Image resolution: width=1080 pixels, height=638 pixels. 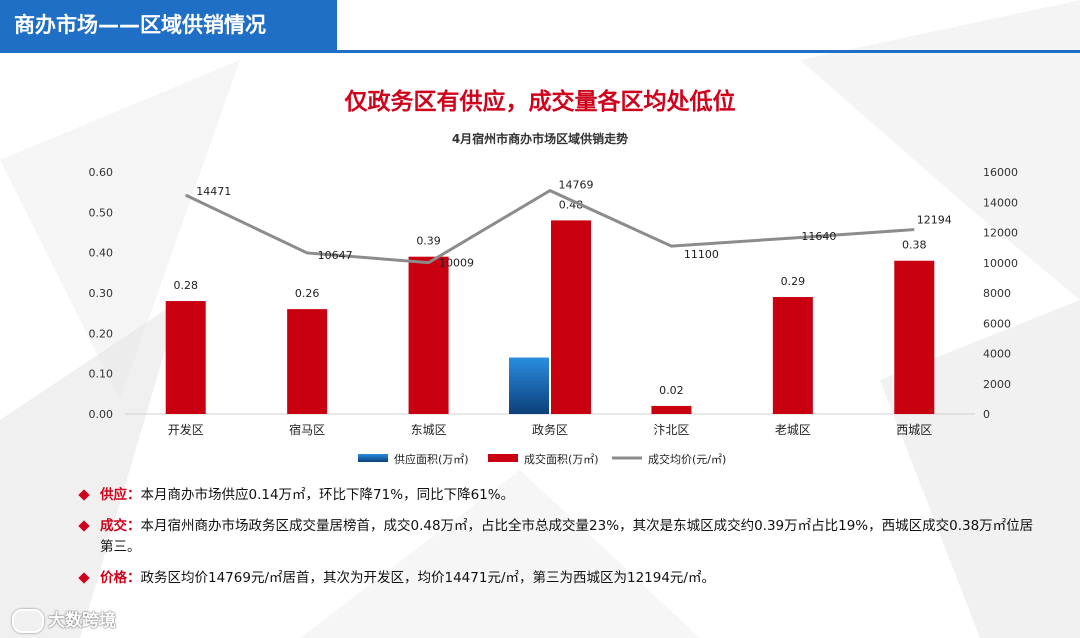 I want to click on y-right-tick-label: 16000, so click(x=1000, y=172).